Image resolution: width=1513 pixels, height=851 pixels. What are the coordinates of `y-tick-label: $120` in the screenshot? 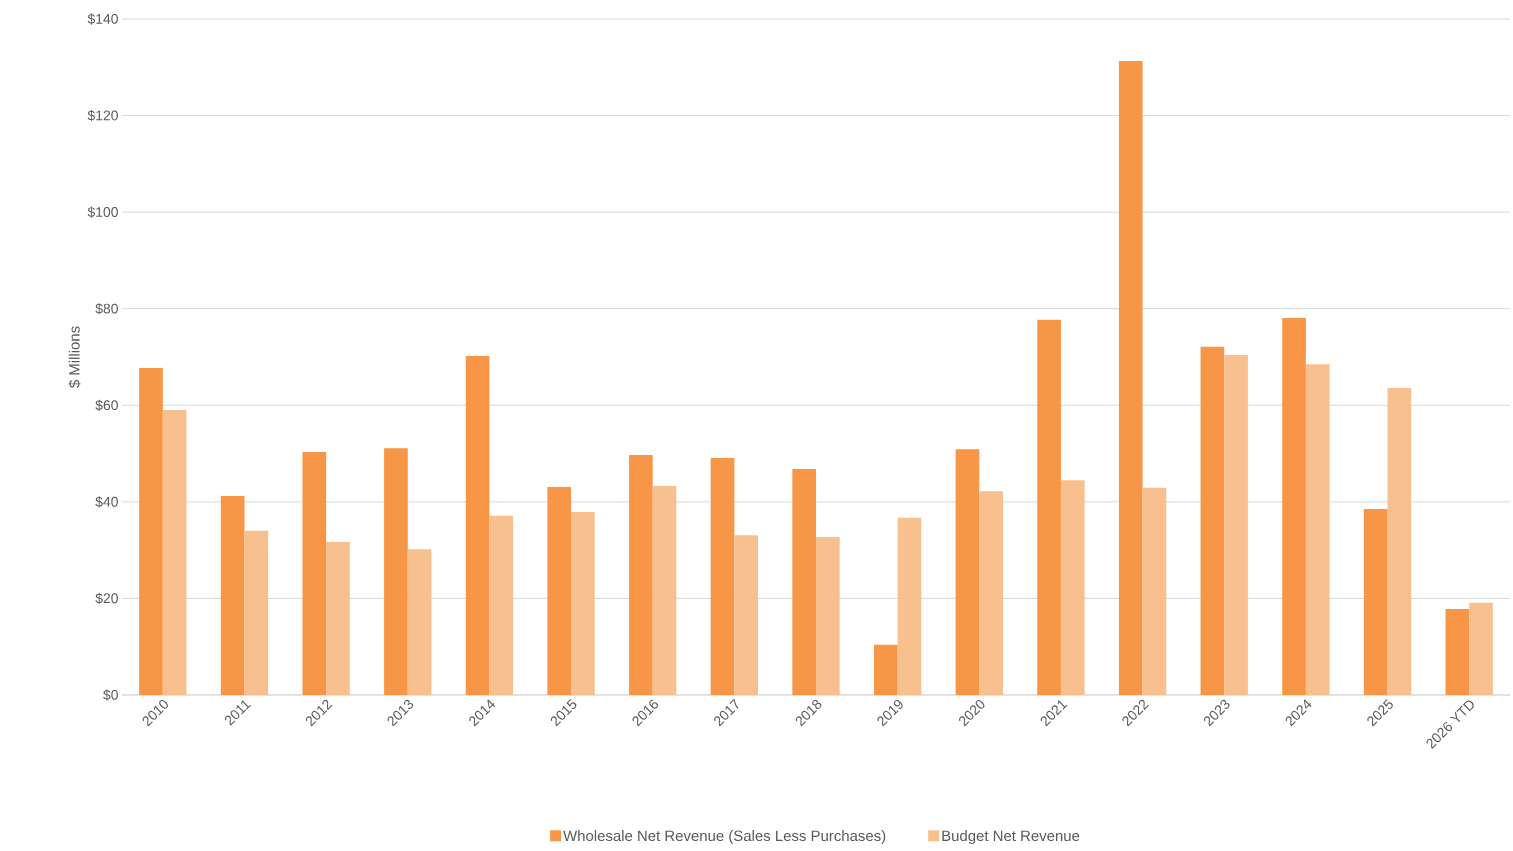 It's located at (102, 115).